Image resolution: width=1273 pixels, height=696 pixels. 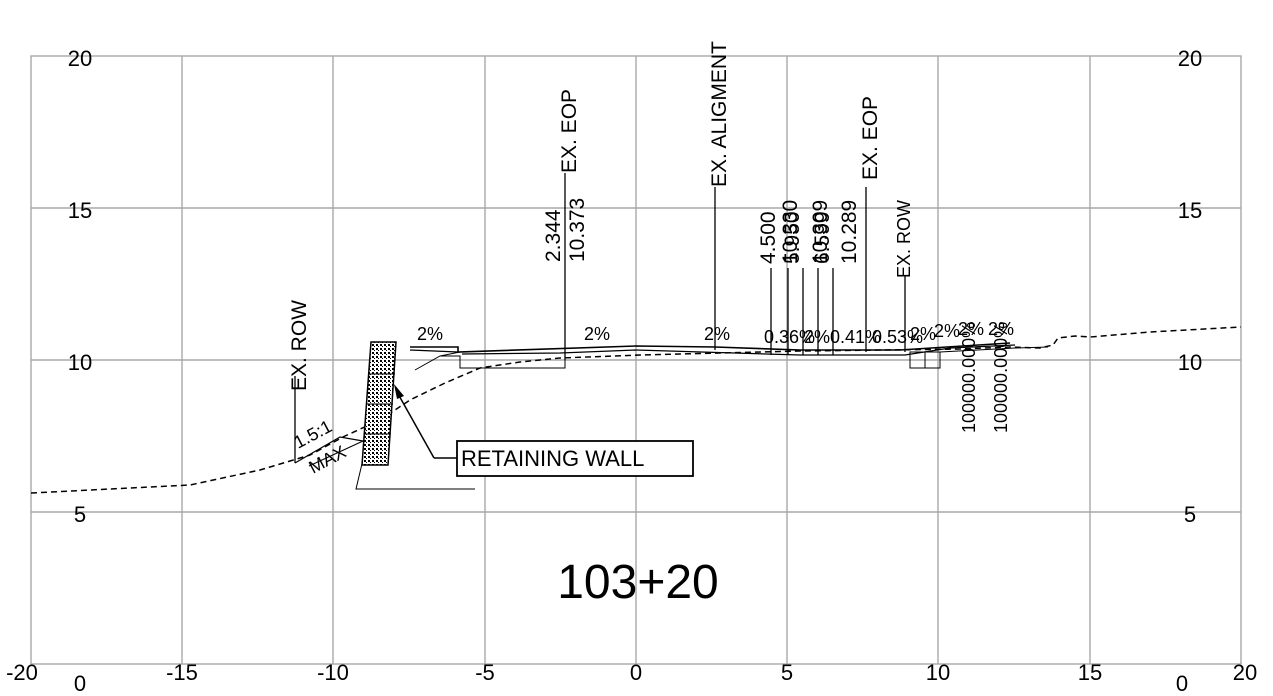 I want to click on offset-label: 10.309, so click(x=820, y=232).